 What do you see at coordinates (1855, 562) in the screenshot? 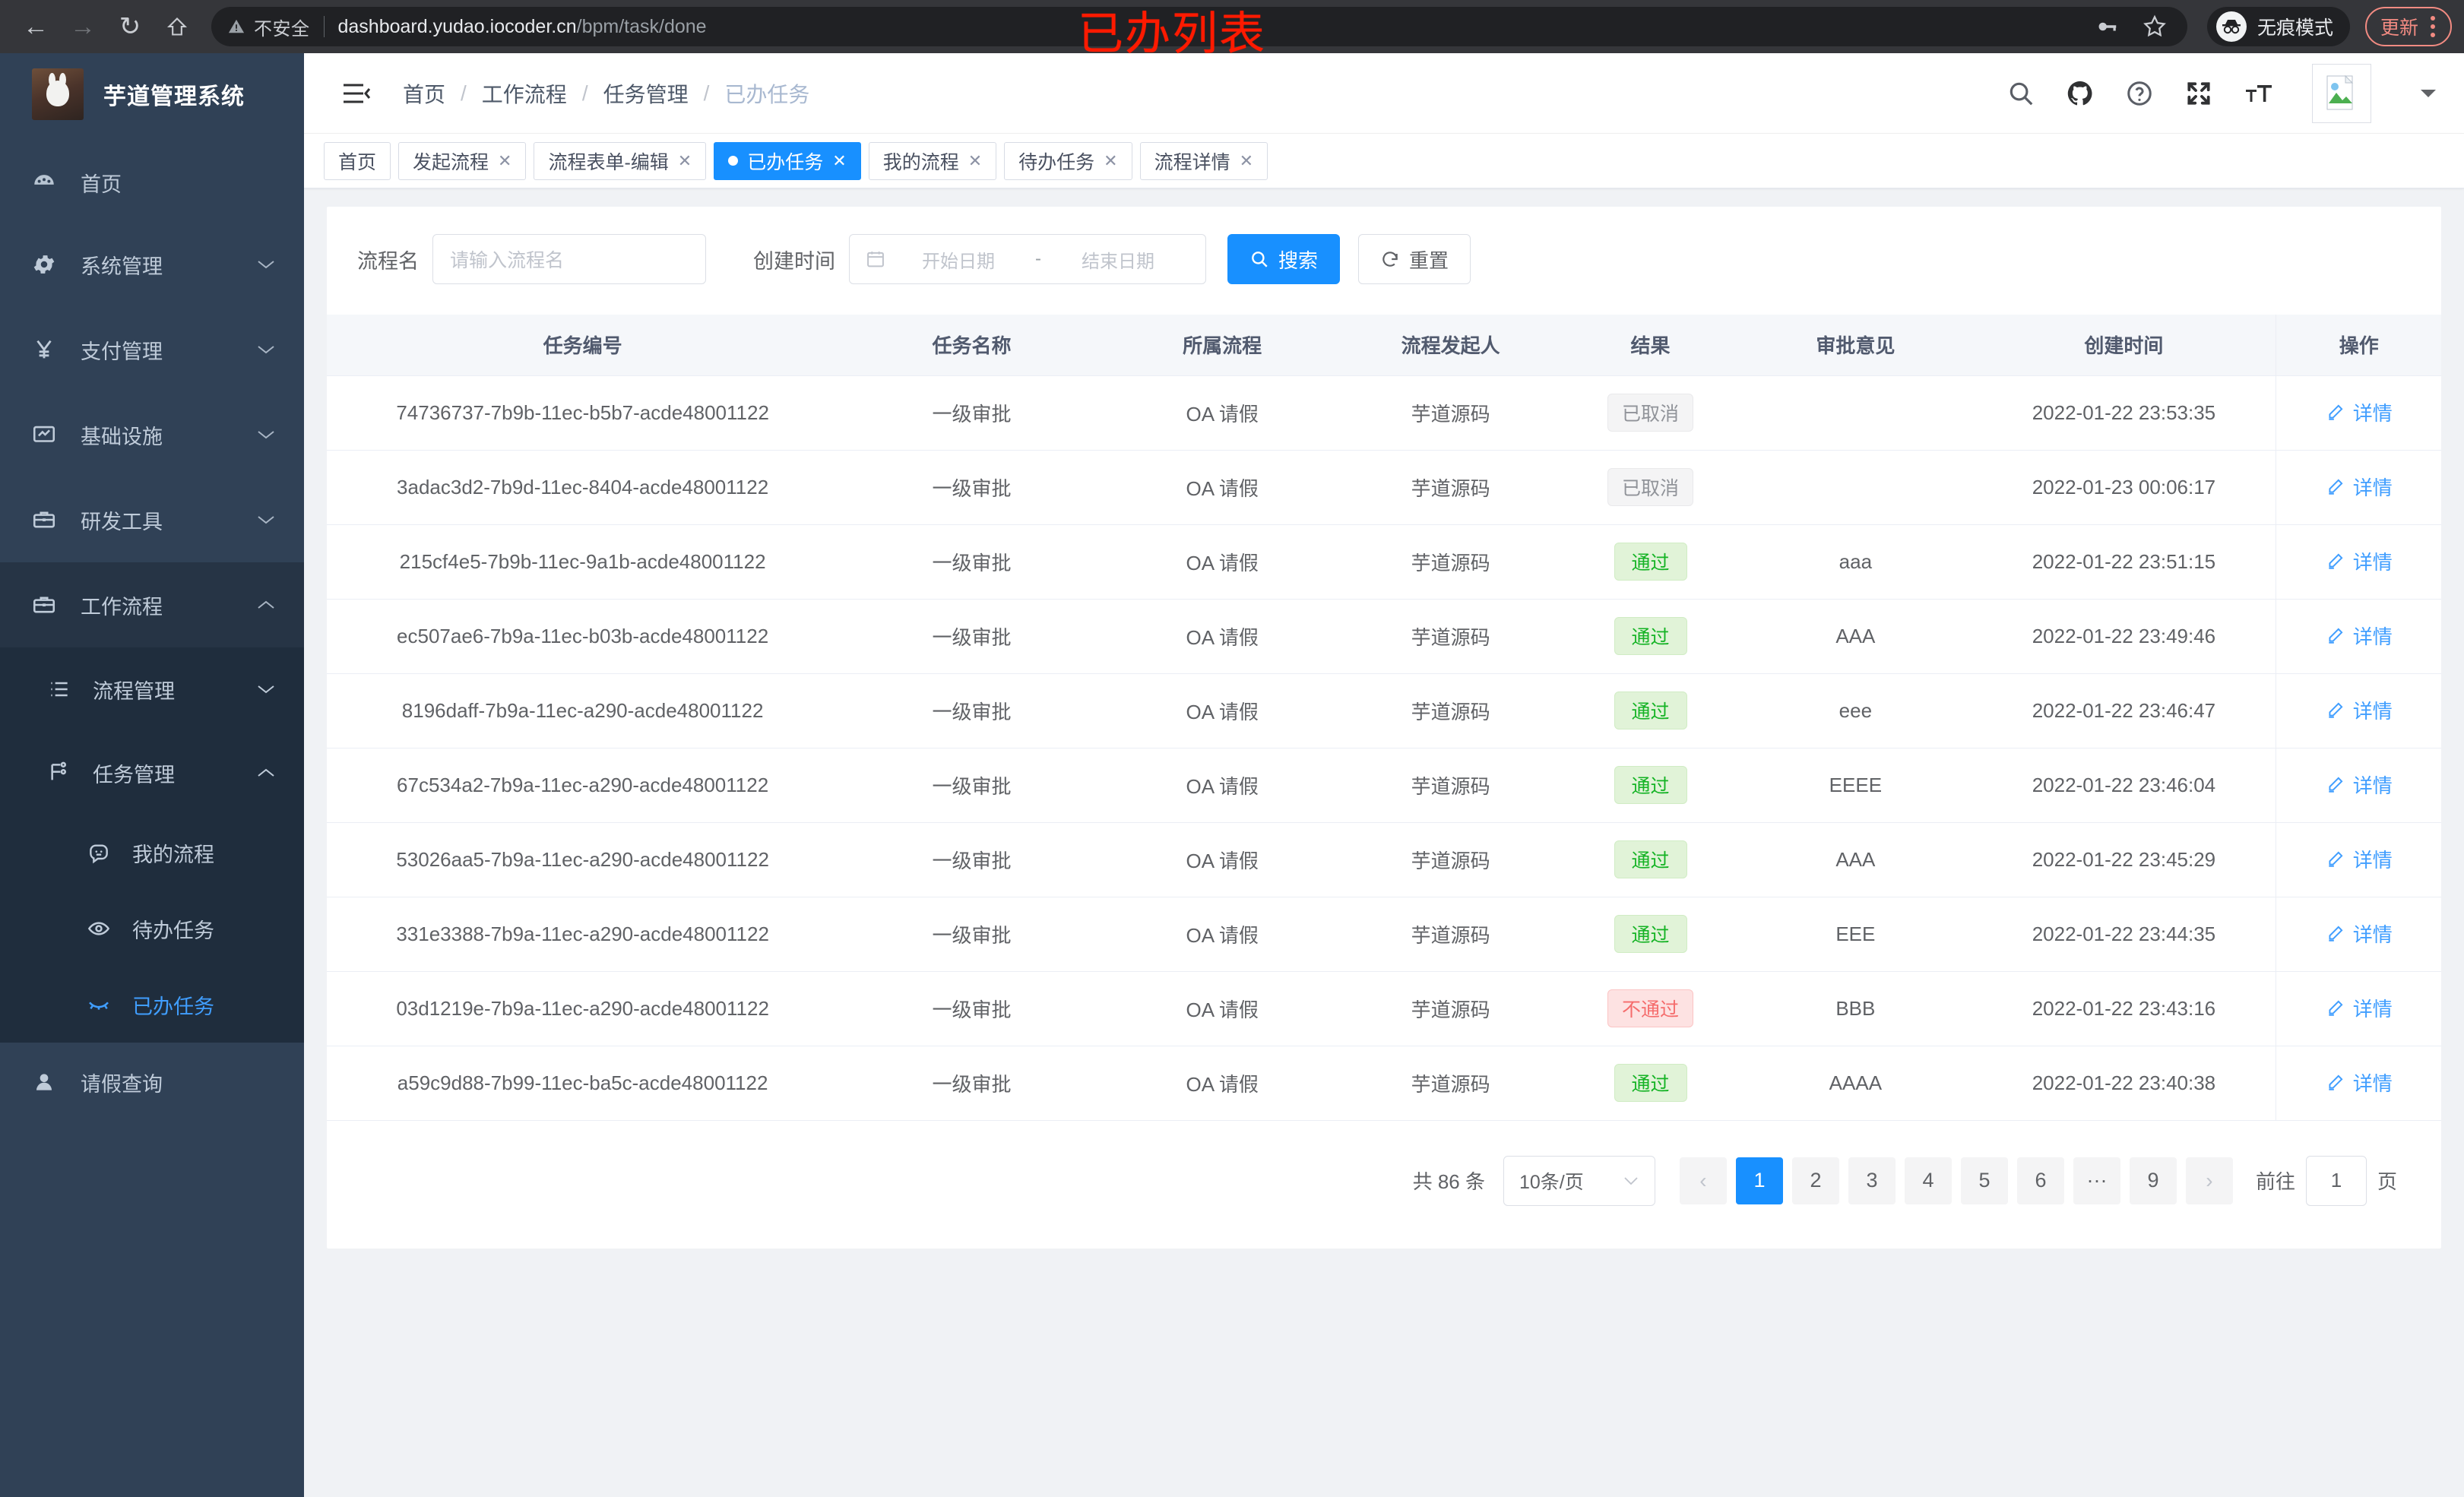
I see `cell-comment: aaa` at bounding box center [1855, 562].